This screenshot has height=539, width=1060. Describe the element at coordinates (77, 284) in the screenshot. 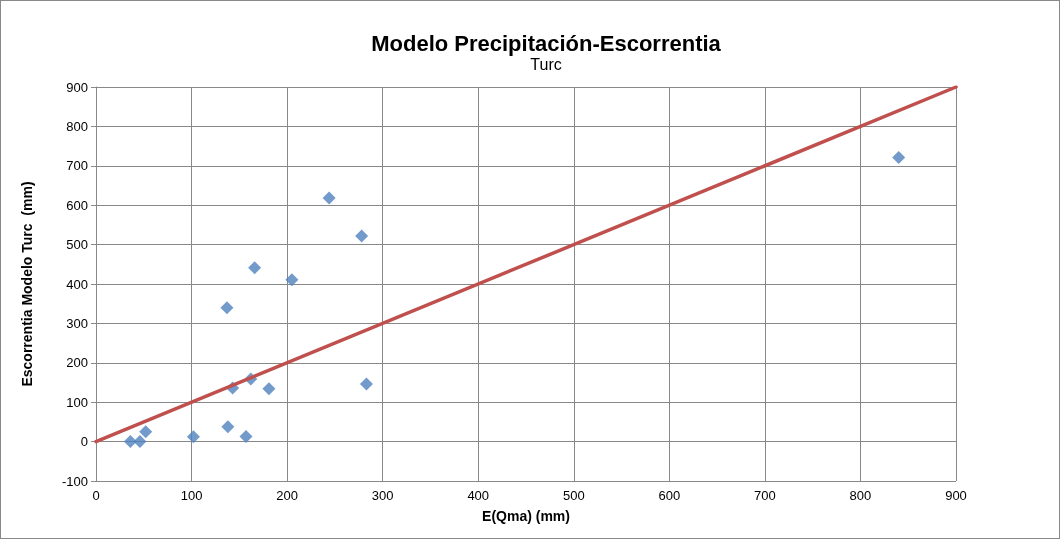

I see `y-tick-label: 400` at that location.